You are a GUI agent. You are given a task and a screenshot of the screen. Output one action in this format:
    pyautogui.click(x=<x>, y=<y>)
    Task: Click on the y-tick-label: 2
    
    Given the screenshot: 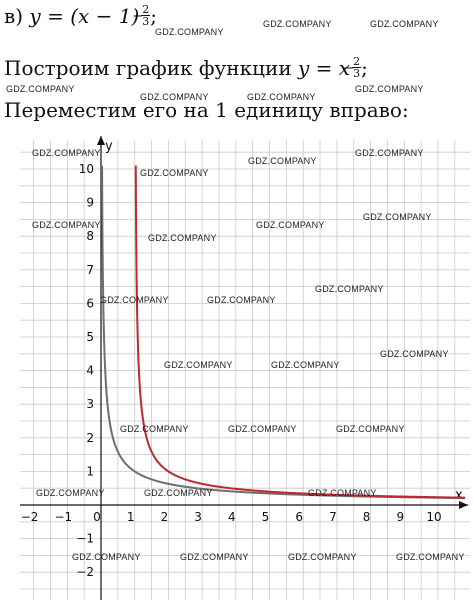 What is the action you would take?
    pyautogui.click(x=90, y=438)
    